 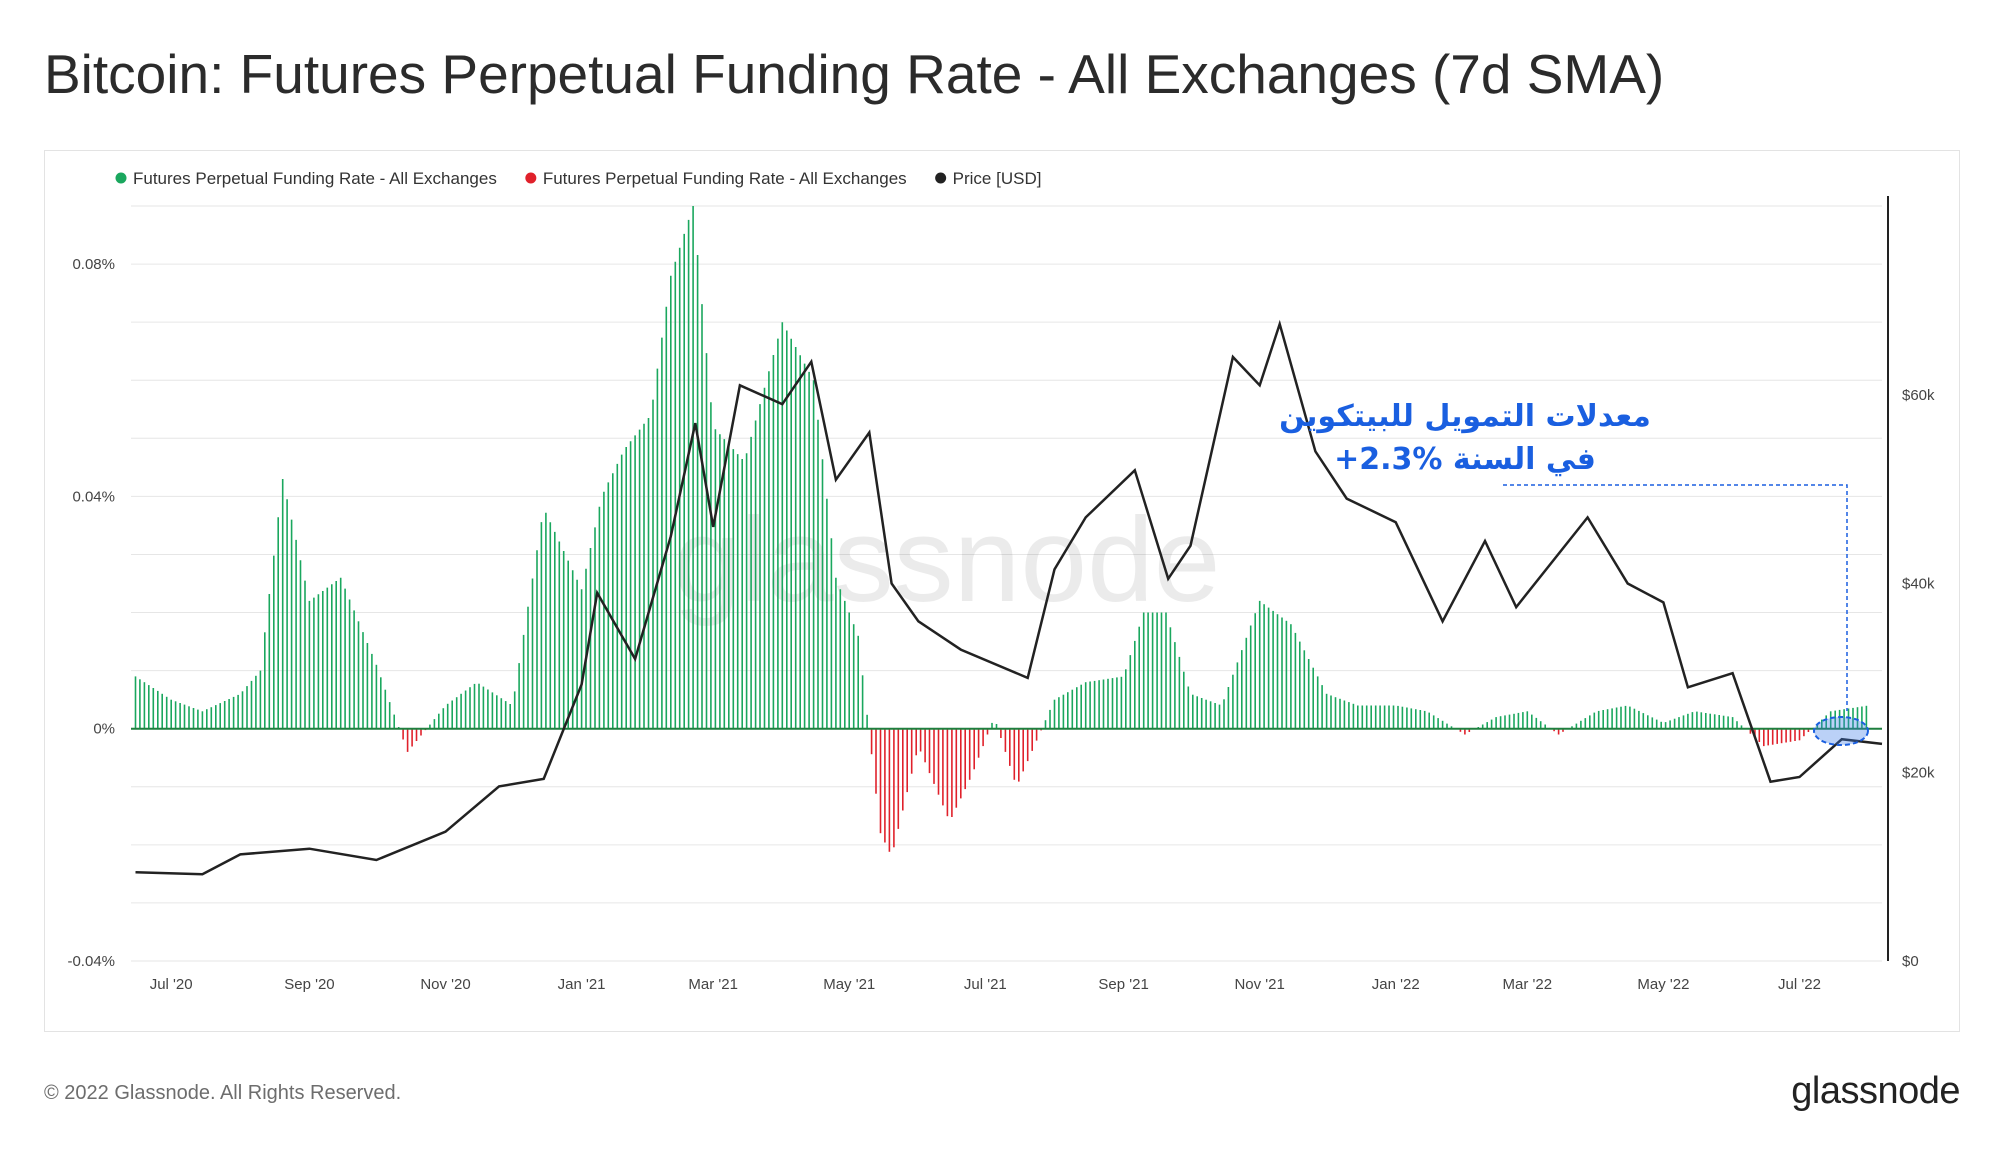 I want to click on x-tick-label: Jul '20, so click(x=171, y=984).